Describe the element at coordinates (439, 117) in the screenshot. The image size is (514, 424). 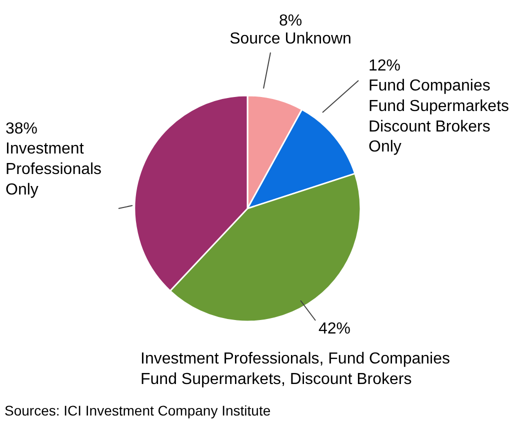
I see `slice-label: Fund Companies Fund Supermarkets Discount Brokers Only` at that location.